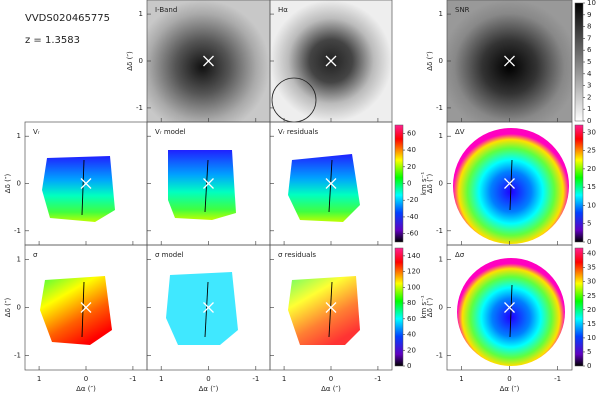 Image resolution: width=600 pixels, height=393 pixels. I want to click on colorbar-tick-label: 7, so click(589, 38).